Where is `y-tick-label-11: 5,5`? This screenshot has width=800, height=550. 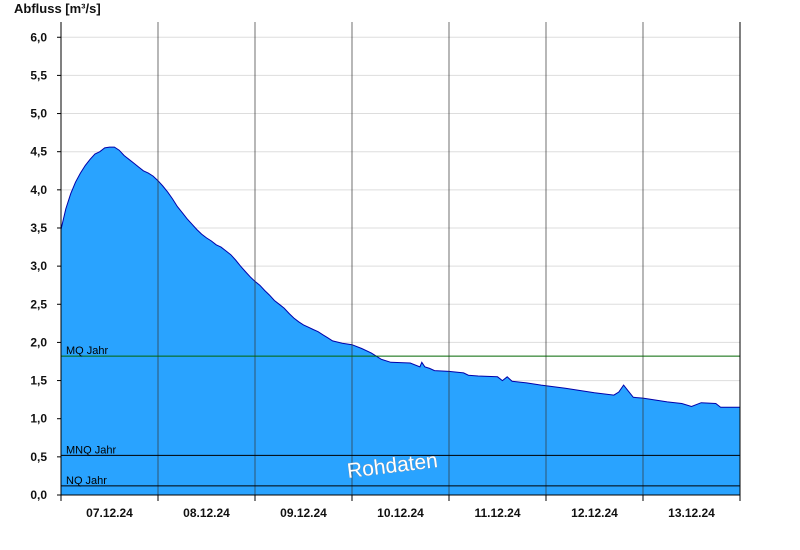
y-tick-label-11: 5,5 is located at coordinates (38, 75).